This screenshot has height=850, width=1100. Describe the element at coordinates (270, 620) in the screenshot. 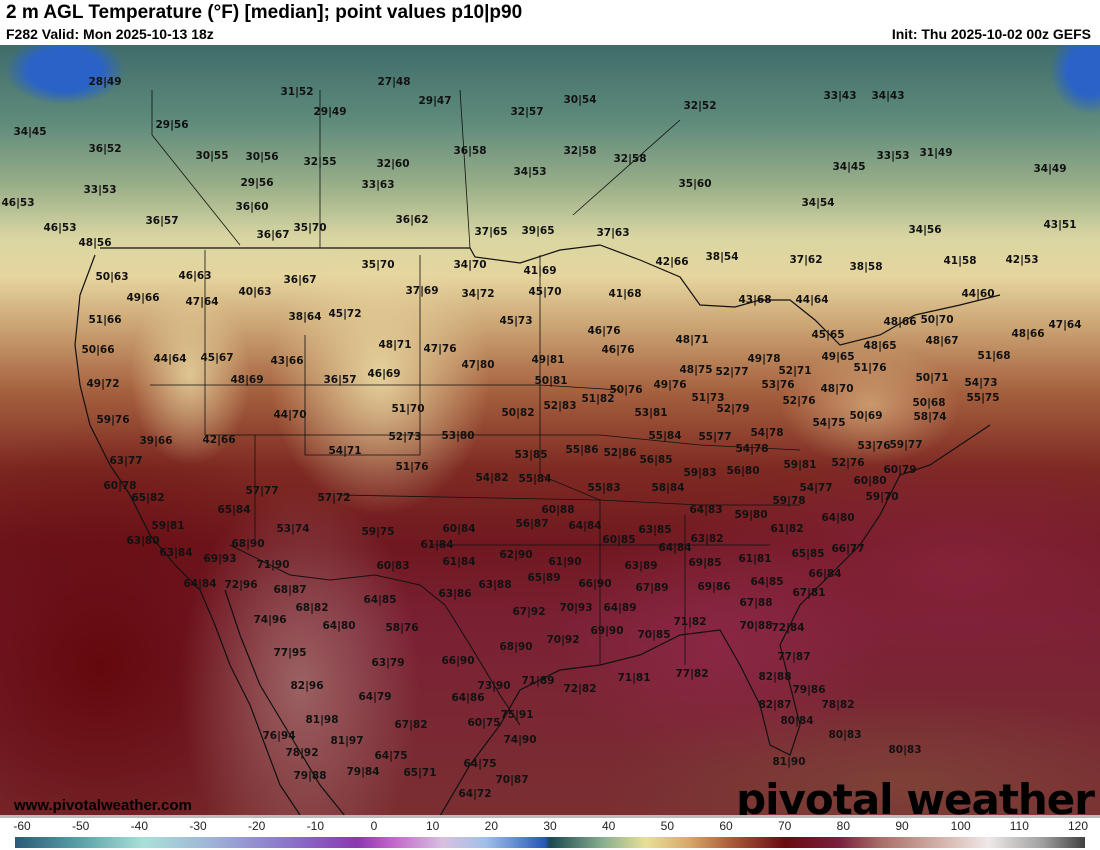

I see `point-value-label: 74|96` at that location.